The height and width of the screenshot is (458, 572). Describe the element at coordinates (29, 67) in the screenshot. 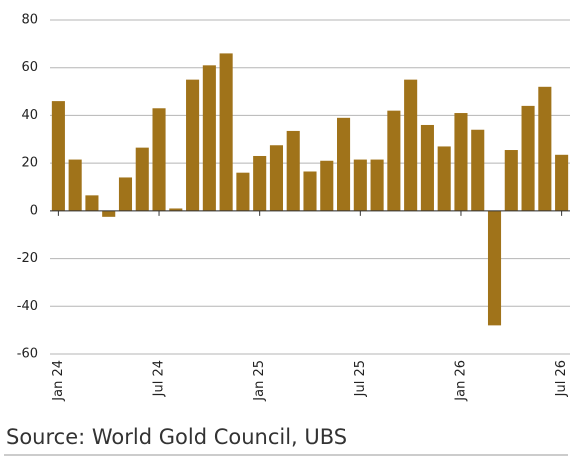

I see `y-tick-label: 60` at that location.